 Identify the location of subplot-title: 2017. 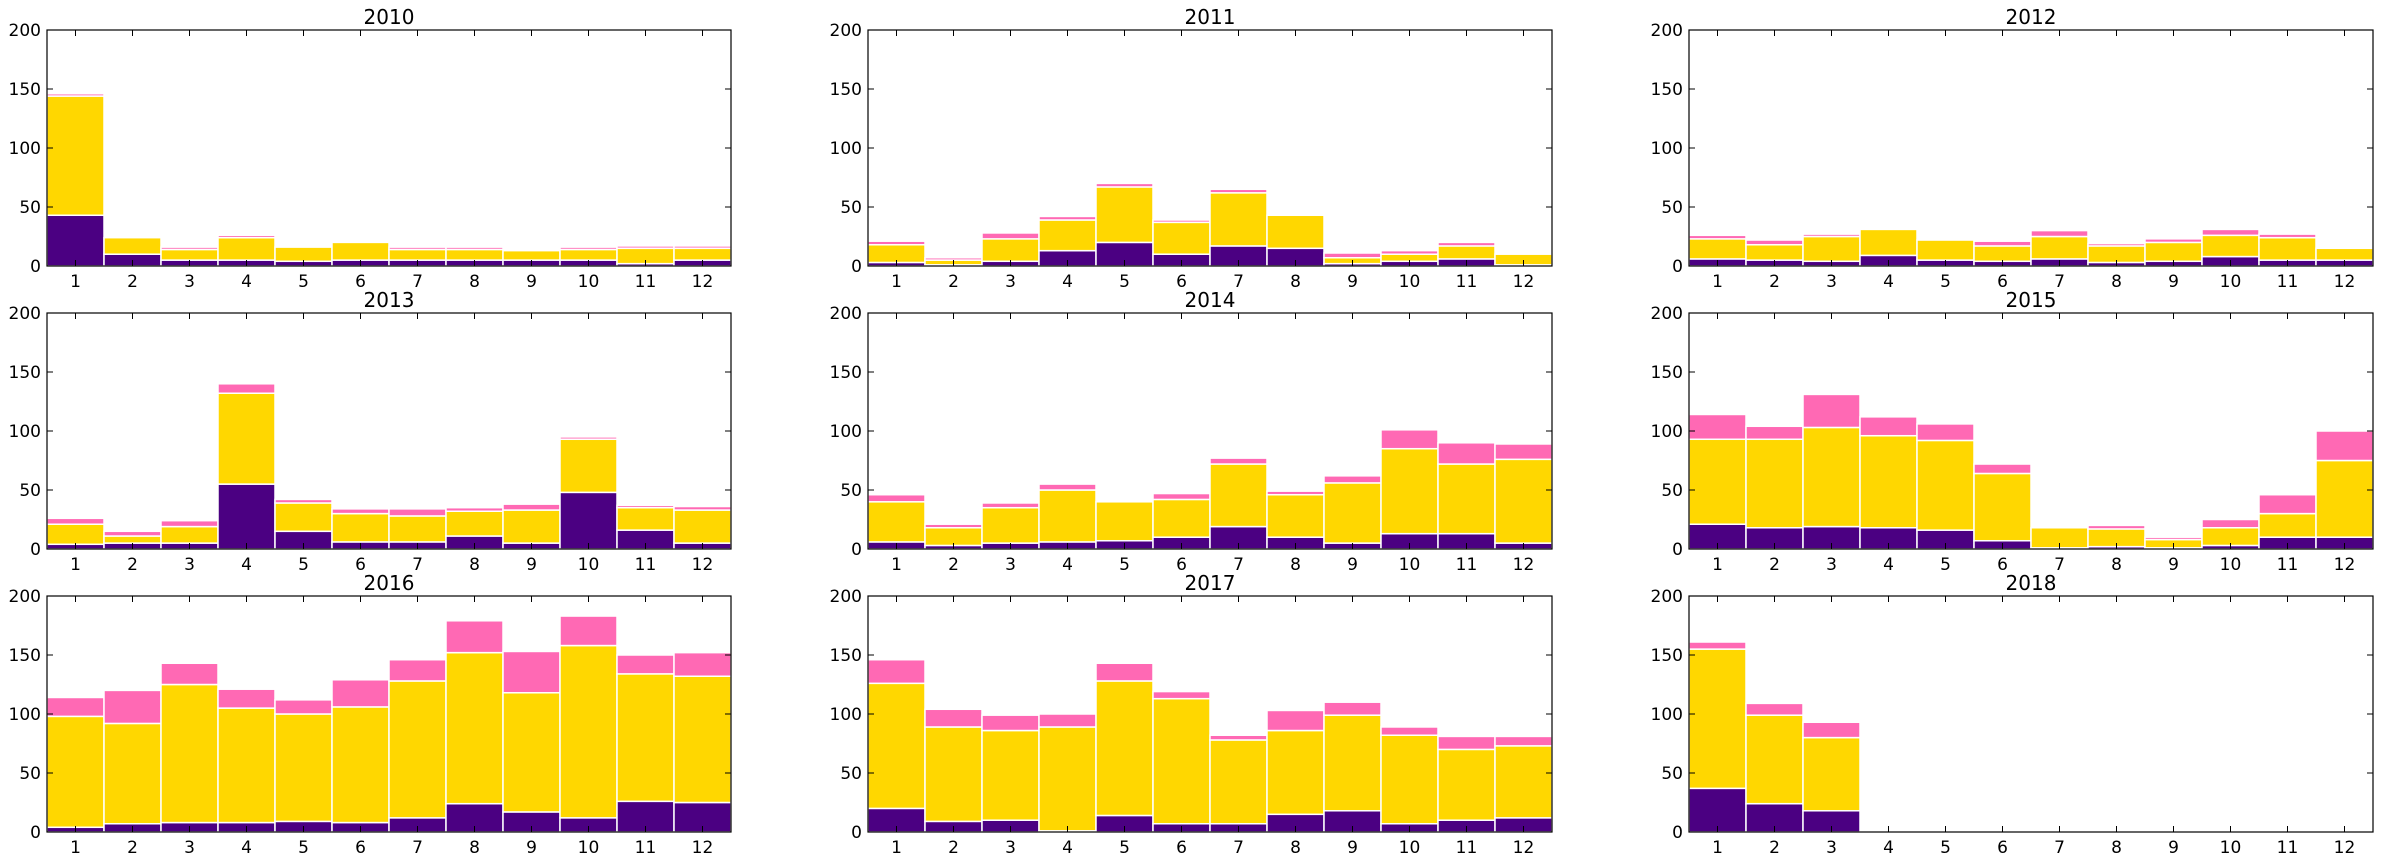
(1210, 583).